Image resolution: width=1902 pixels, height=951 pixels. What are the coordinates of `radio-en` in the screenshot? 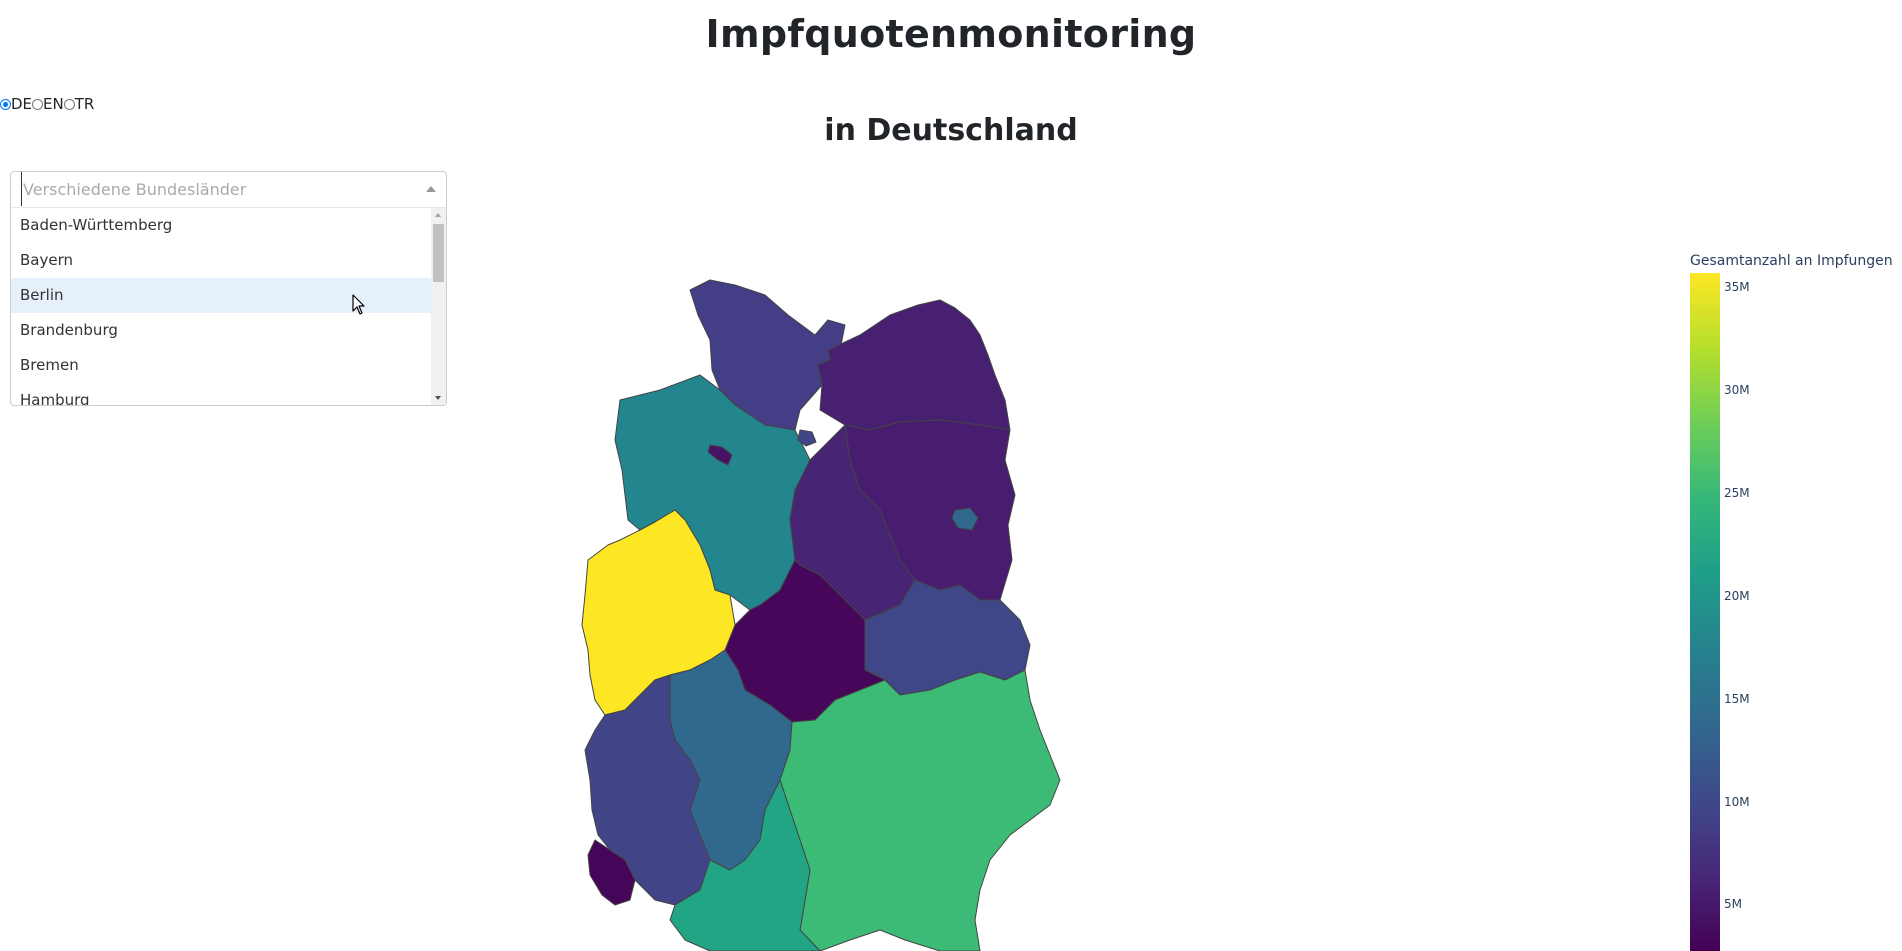 It's located at (38, 104).